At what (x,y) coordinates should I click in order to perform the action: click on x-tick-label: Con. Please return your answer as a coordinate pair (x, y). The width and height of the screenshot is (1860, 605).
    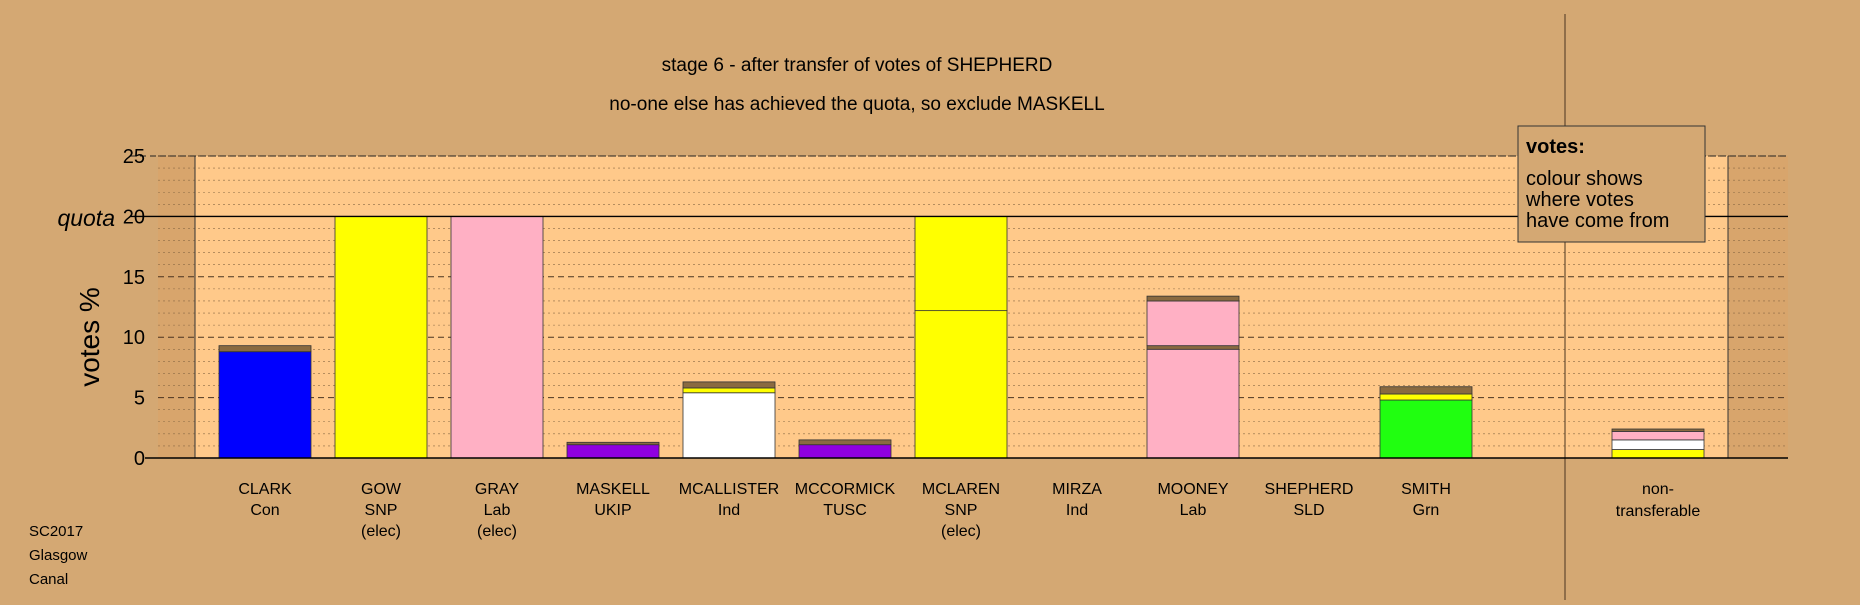
    Looking at the image, I should click on (264, 510).